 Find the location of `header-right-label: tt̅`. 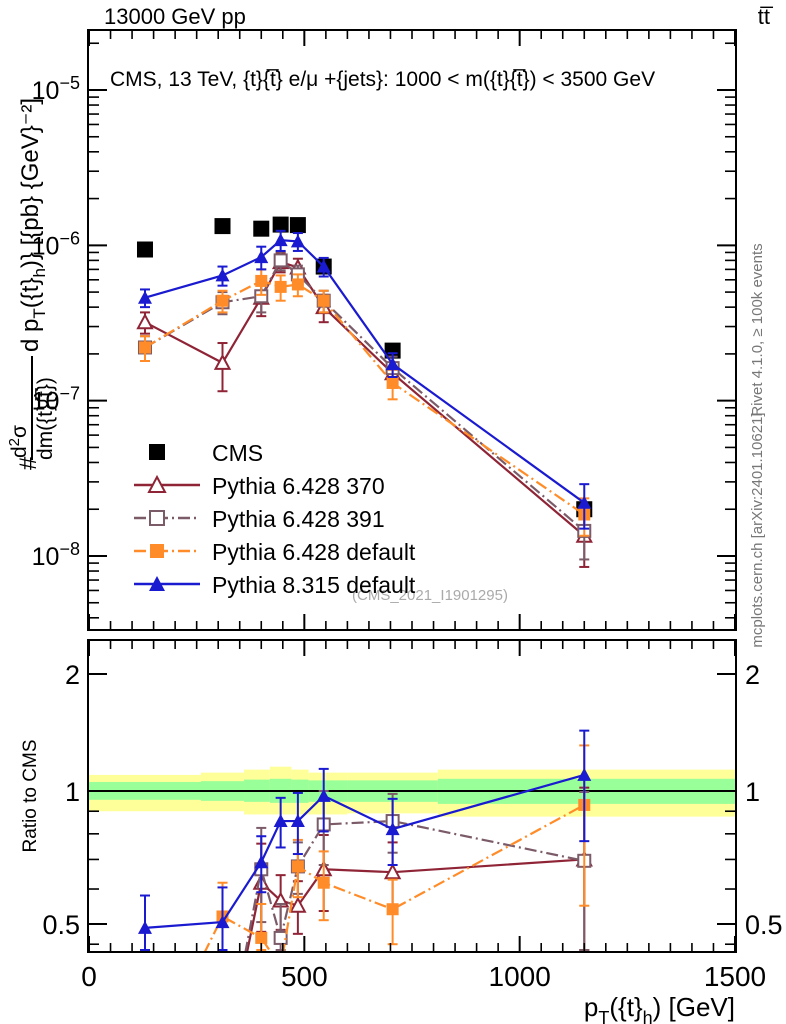

header-right-label: tt̅ is located at coordinates (766, 16).